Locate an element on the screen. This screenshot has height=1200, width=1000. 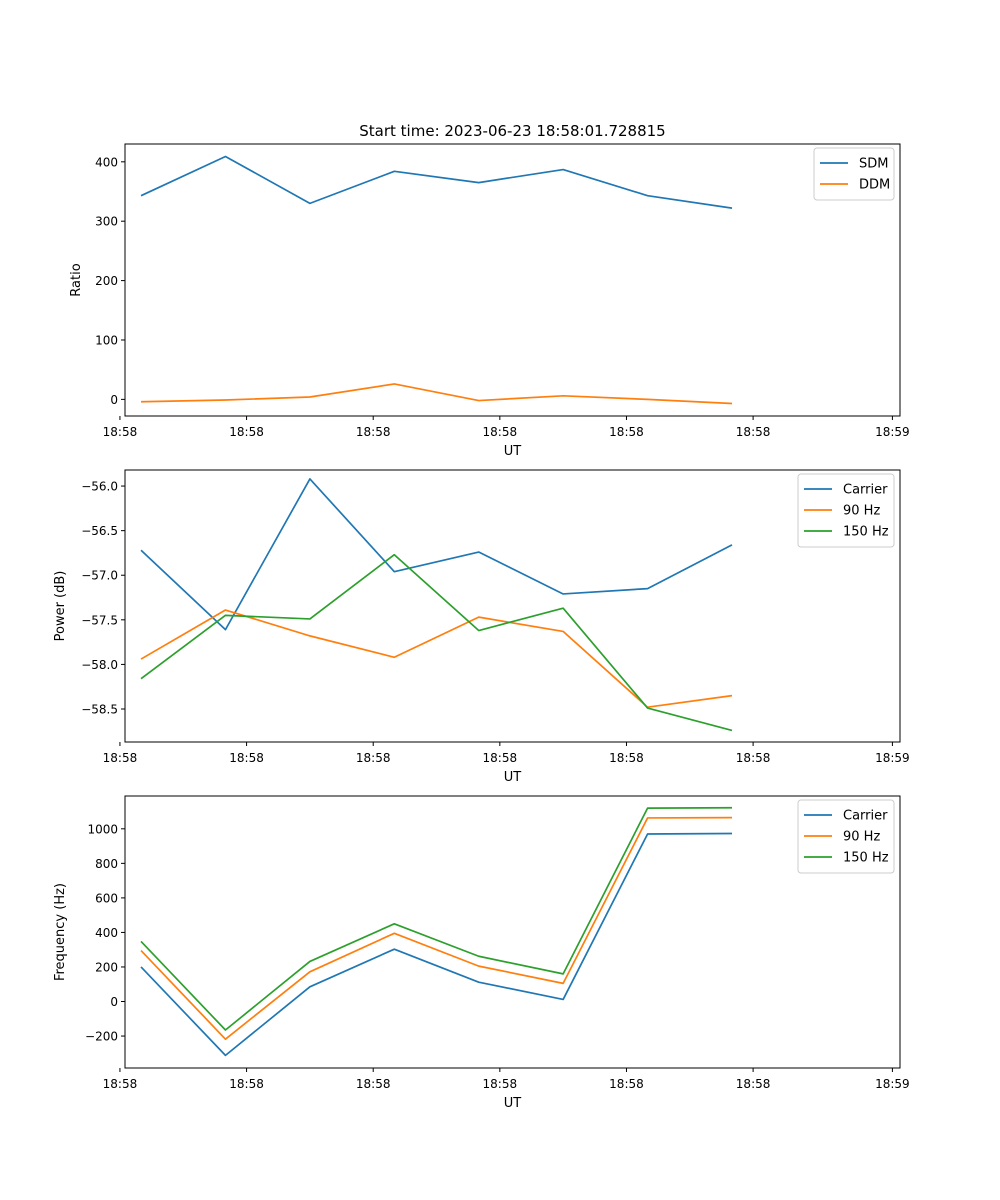
ratio-legend-label: DDM is located at coordinates (874, 185).